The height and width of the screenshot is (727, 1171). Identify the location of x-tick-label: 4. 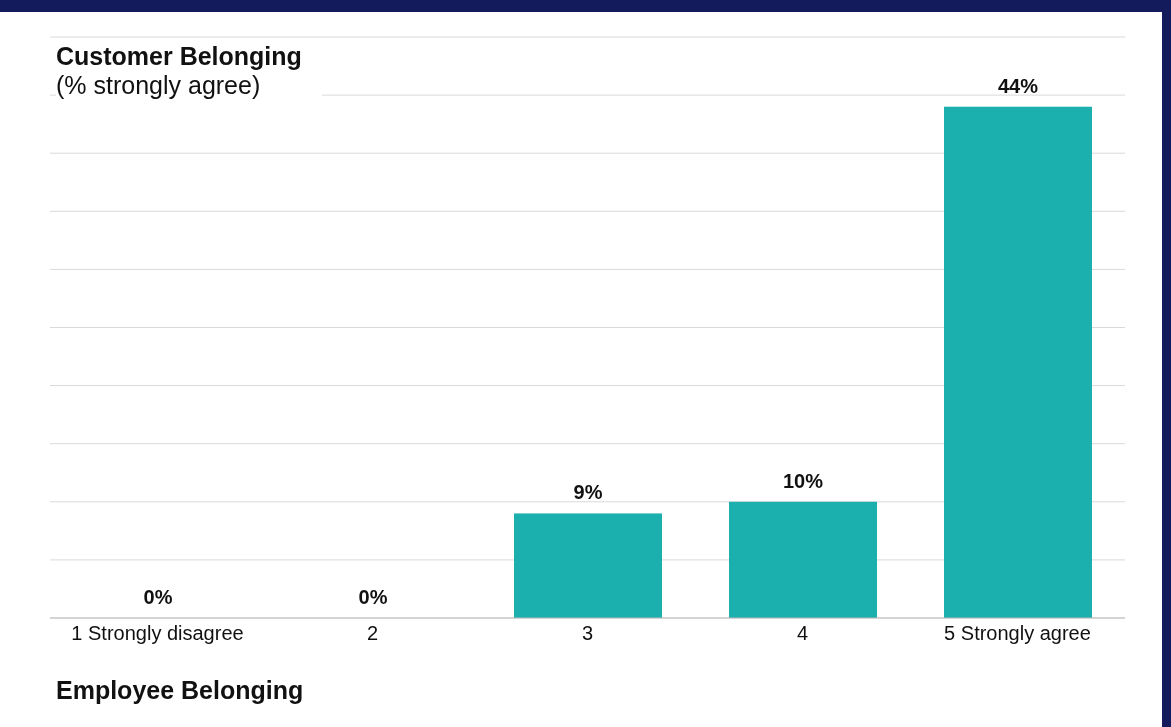
(802, 633).